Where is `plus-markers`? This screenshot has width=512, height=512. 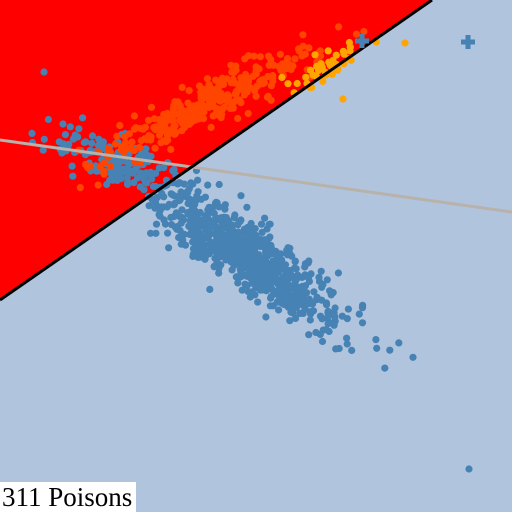 plus-markers is located at coordinates (415, 41).